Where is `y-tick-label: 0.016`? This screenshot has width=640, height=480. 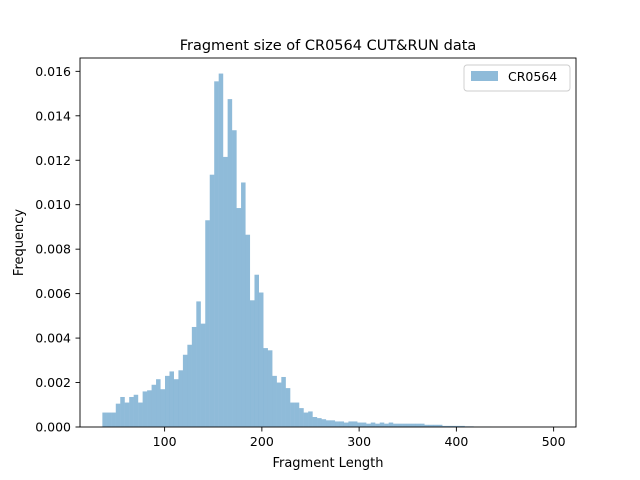
y-tick-label: 0.016 is located at coordinates (53, 71).